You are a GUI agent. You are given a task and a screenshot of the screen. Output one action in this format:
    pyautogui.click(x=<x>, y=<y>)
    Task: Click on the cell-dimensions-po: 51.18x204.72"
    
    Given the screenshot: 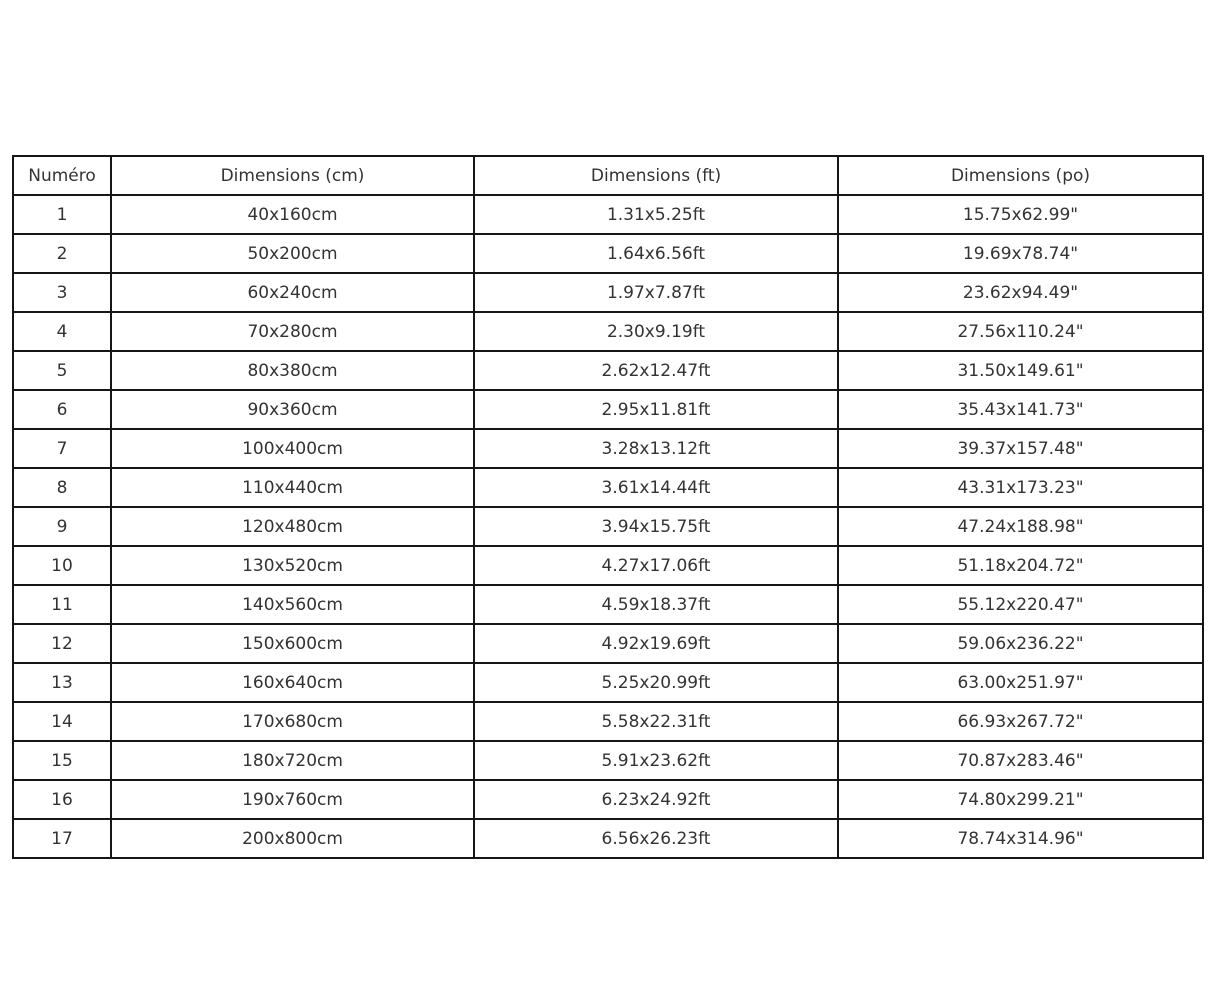 What is the action you would take?
    pyautogui.click(x=1020, y=565)
    